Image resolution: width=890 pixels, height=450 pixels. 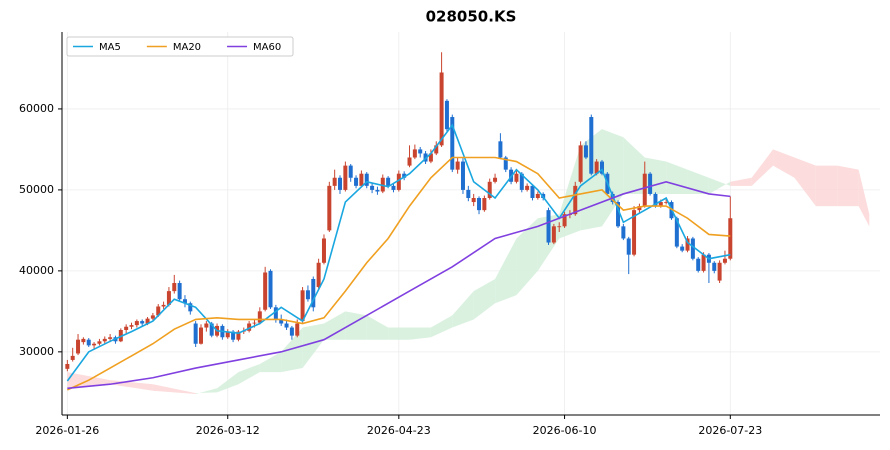 I want to click on y-tick-label: 40000, so click(x=36, y=270).